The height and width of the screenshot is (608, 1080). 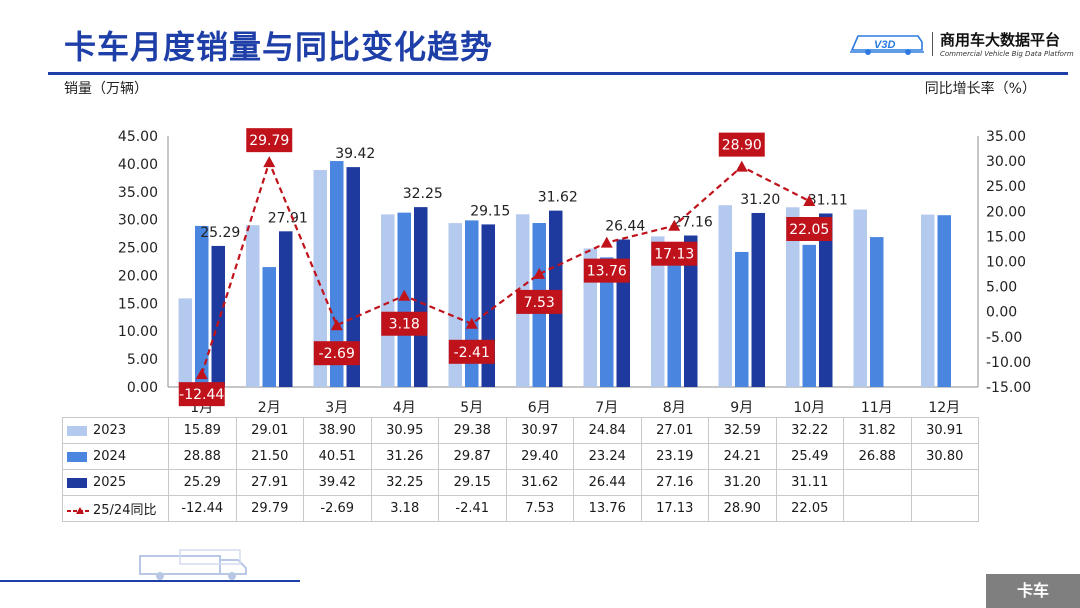 What do you see at coordinates (558, 198) in the screenshot?
I see `bar-value-label: 31.62` at bounding box center [558, 198].